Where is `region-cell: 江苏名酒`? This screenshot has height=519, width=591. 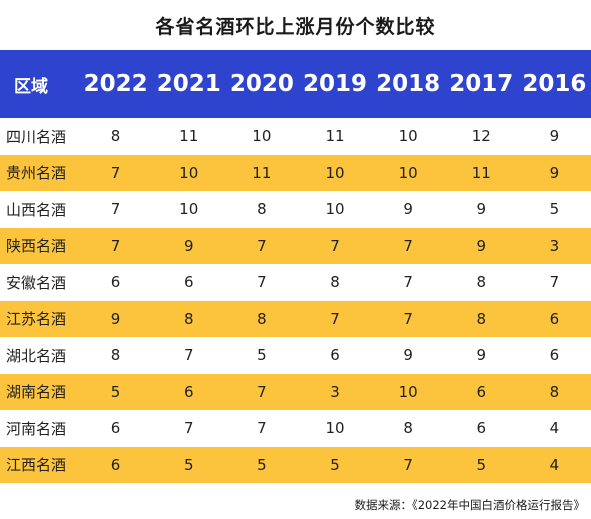 region-cell: 江苏名酒 is located at coordinates (36, 319).